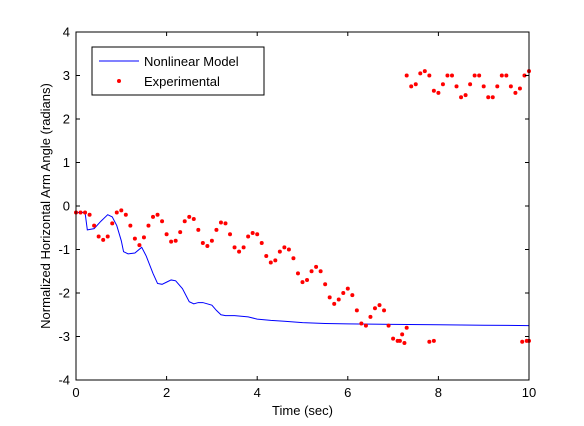 This screenshot has height=426, width=584. I want to click on y-tick-label: 2, so click(66, 119).